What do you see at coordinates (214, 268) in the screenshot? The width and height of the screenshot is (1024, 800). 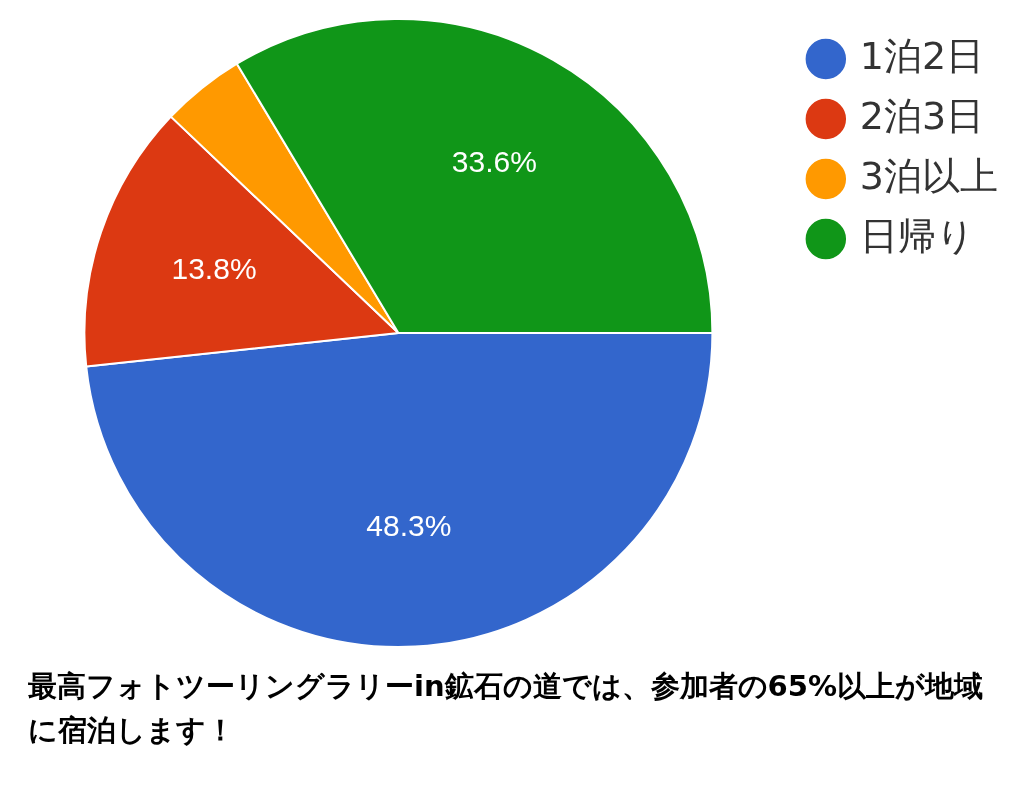 I see `data-label: 13.8%` at bounding box center [214, 268].